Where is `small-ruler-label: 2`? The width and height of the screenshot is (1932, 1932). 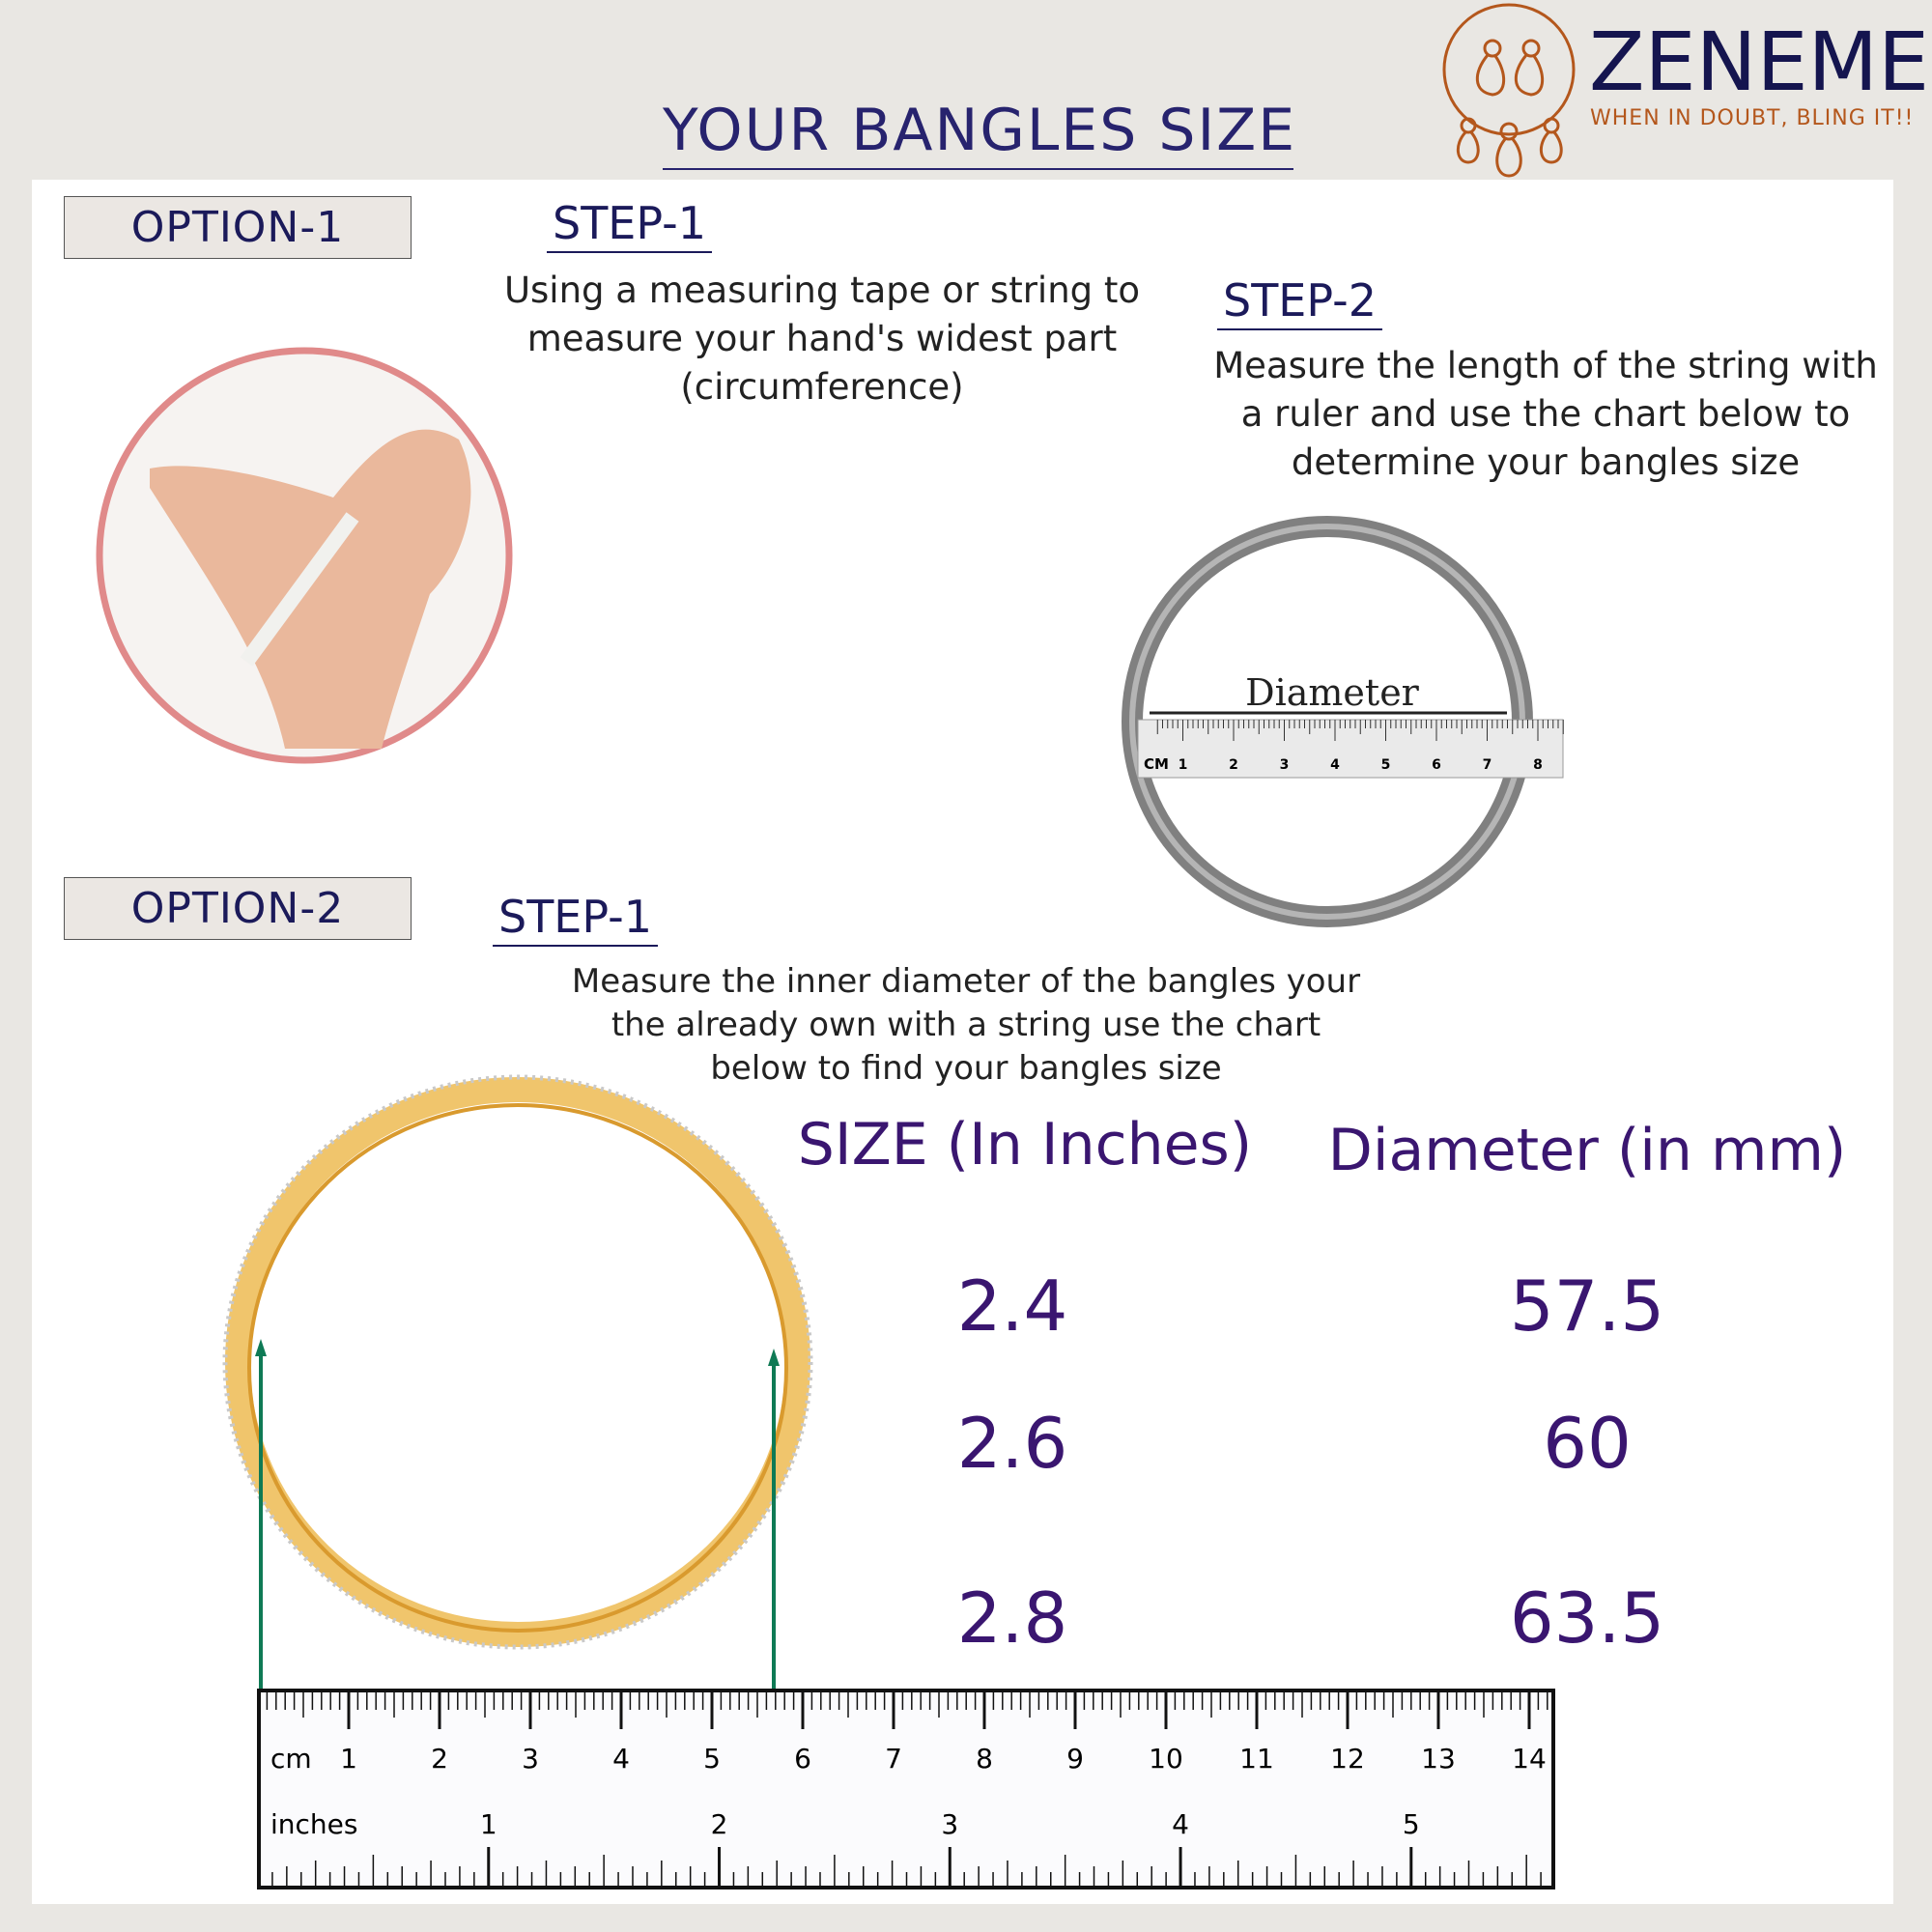
small-ruler-label: 2 is located at coordinates (1233, 765).